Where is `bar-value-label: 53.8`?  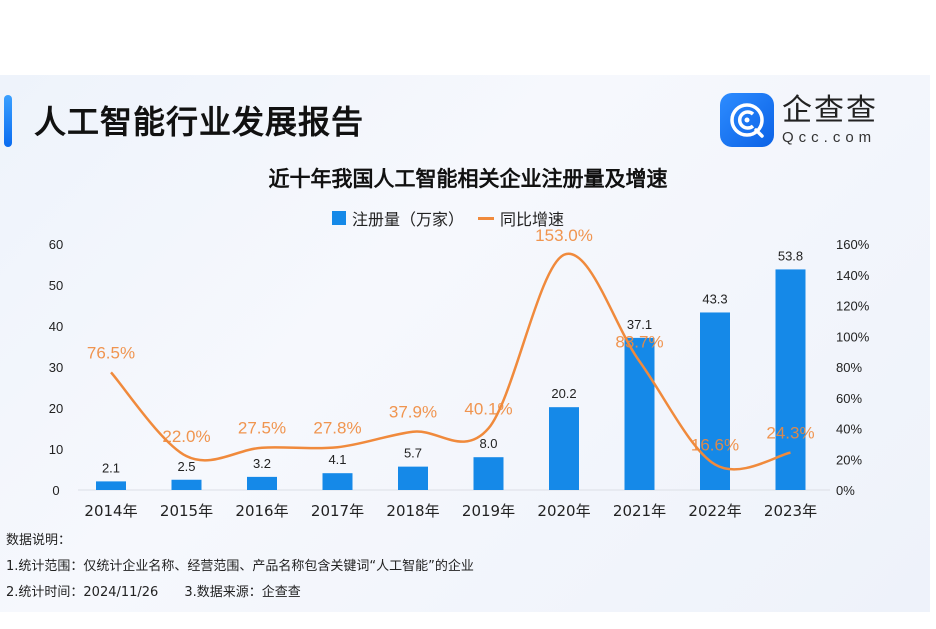
bar-value-label: 53.8 is located at coordinates (790, 255).